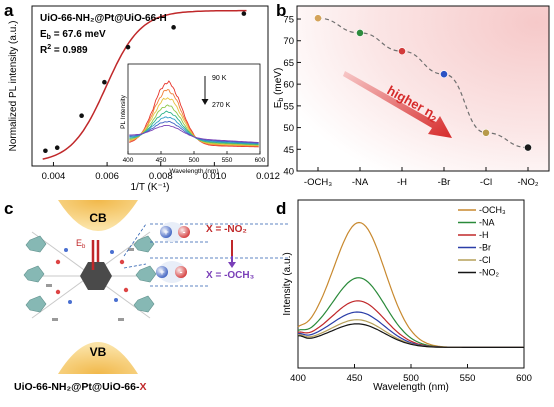 This screenshot has width=554, height=407. I want to click on panel-letter-d: d, so click(281, 208).